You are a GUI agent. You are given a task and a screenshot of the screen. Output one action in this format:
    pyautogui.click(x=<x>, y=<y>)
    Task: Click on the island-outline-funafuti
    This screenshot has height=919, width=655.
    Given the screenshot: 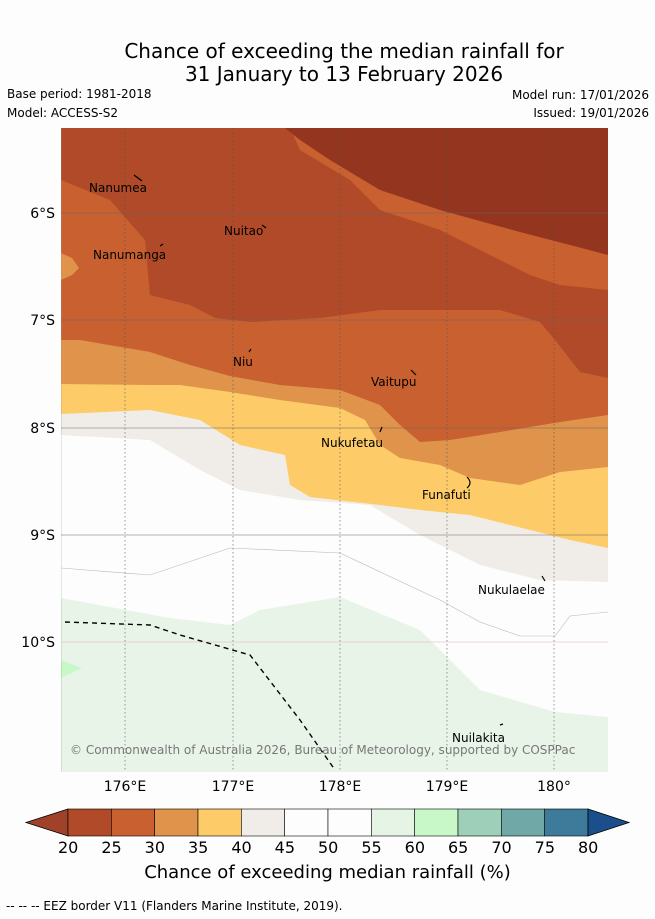 What is the action you would take?
    pyautogui.click(x=468, y=482)
    